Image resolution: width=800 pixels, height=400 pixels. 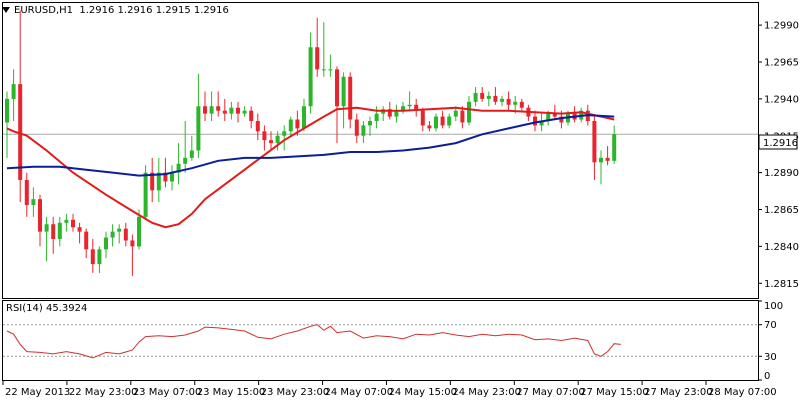 I want to click on ohlc-values: 1.2916 1.2916 1.2915 1.2916, so click(x=154, y=10).